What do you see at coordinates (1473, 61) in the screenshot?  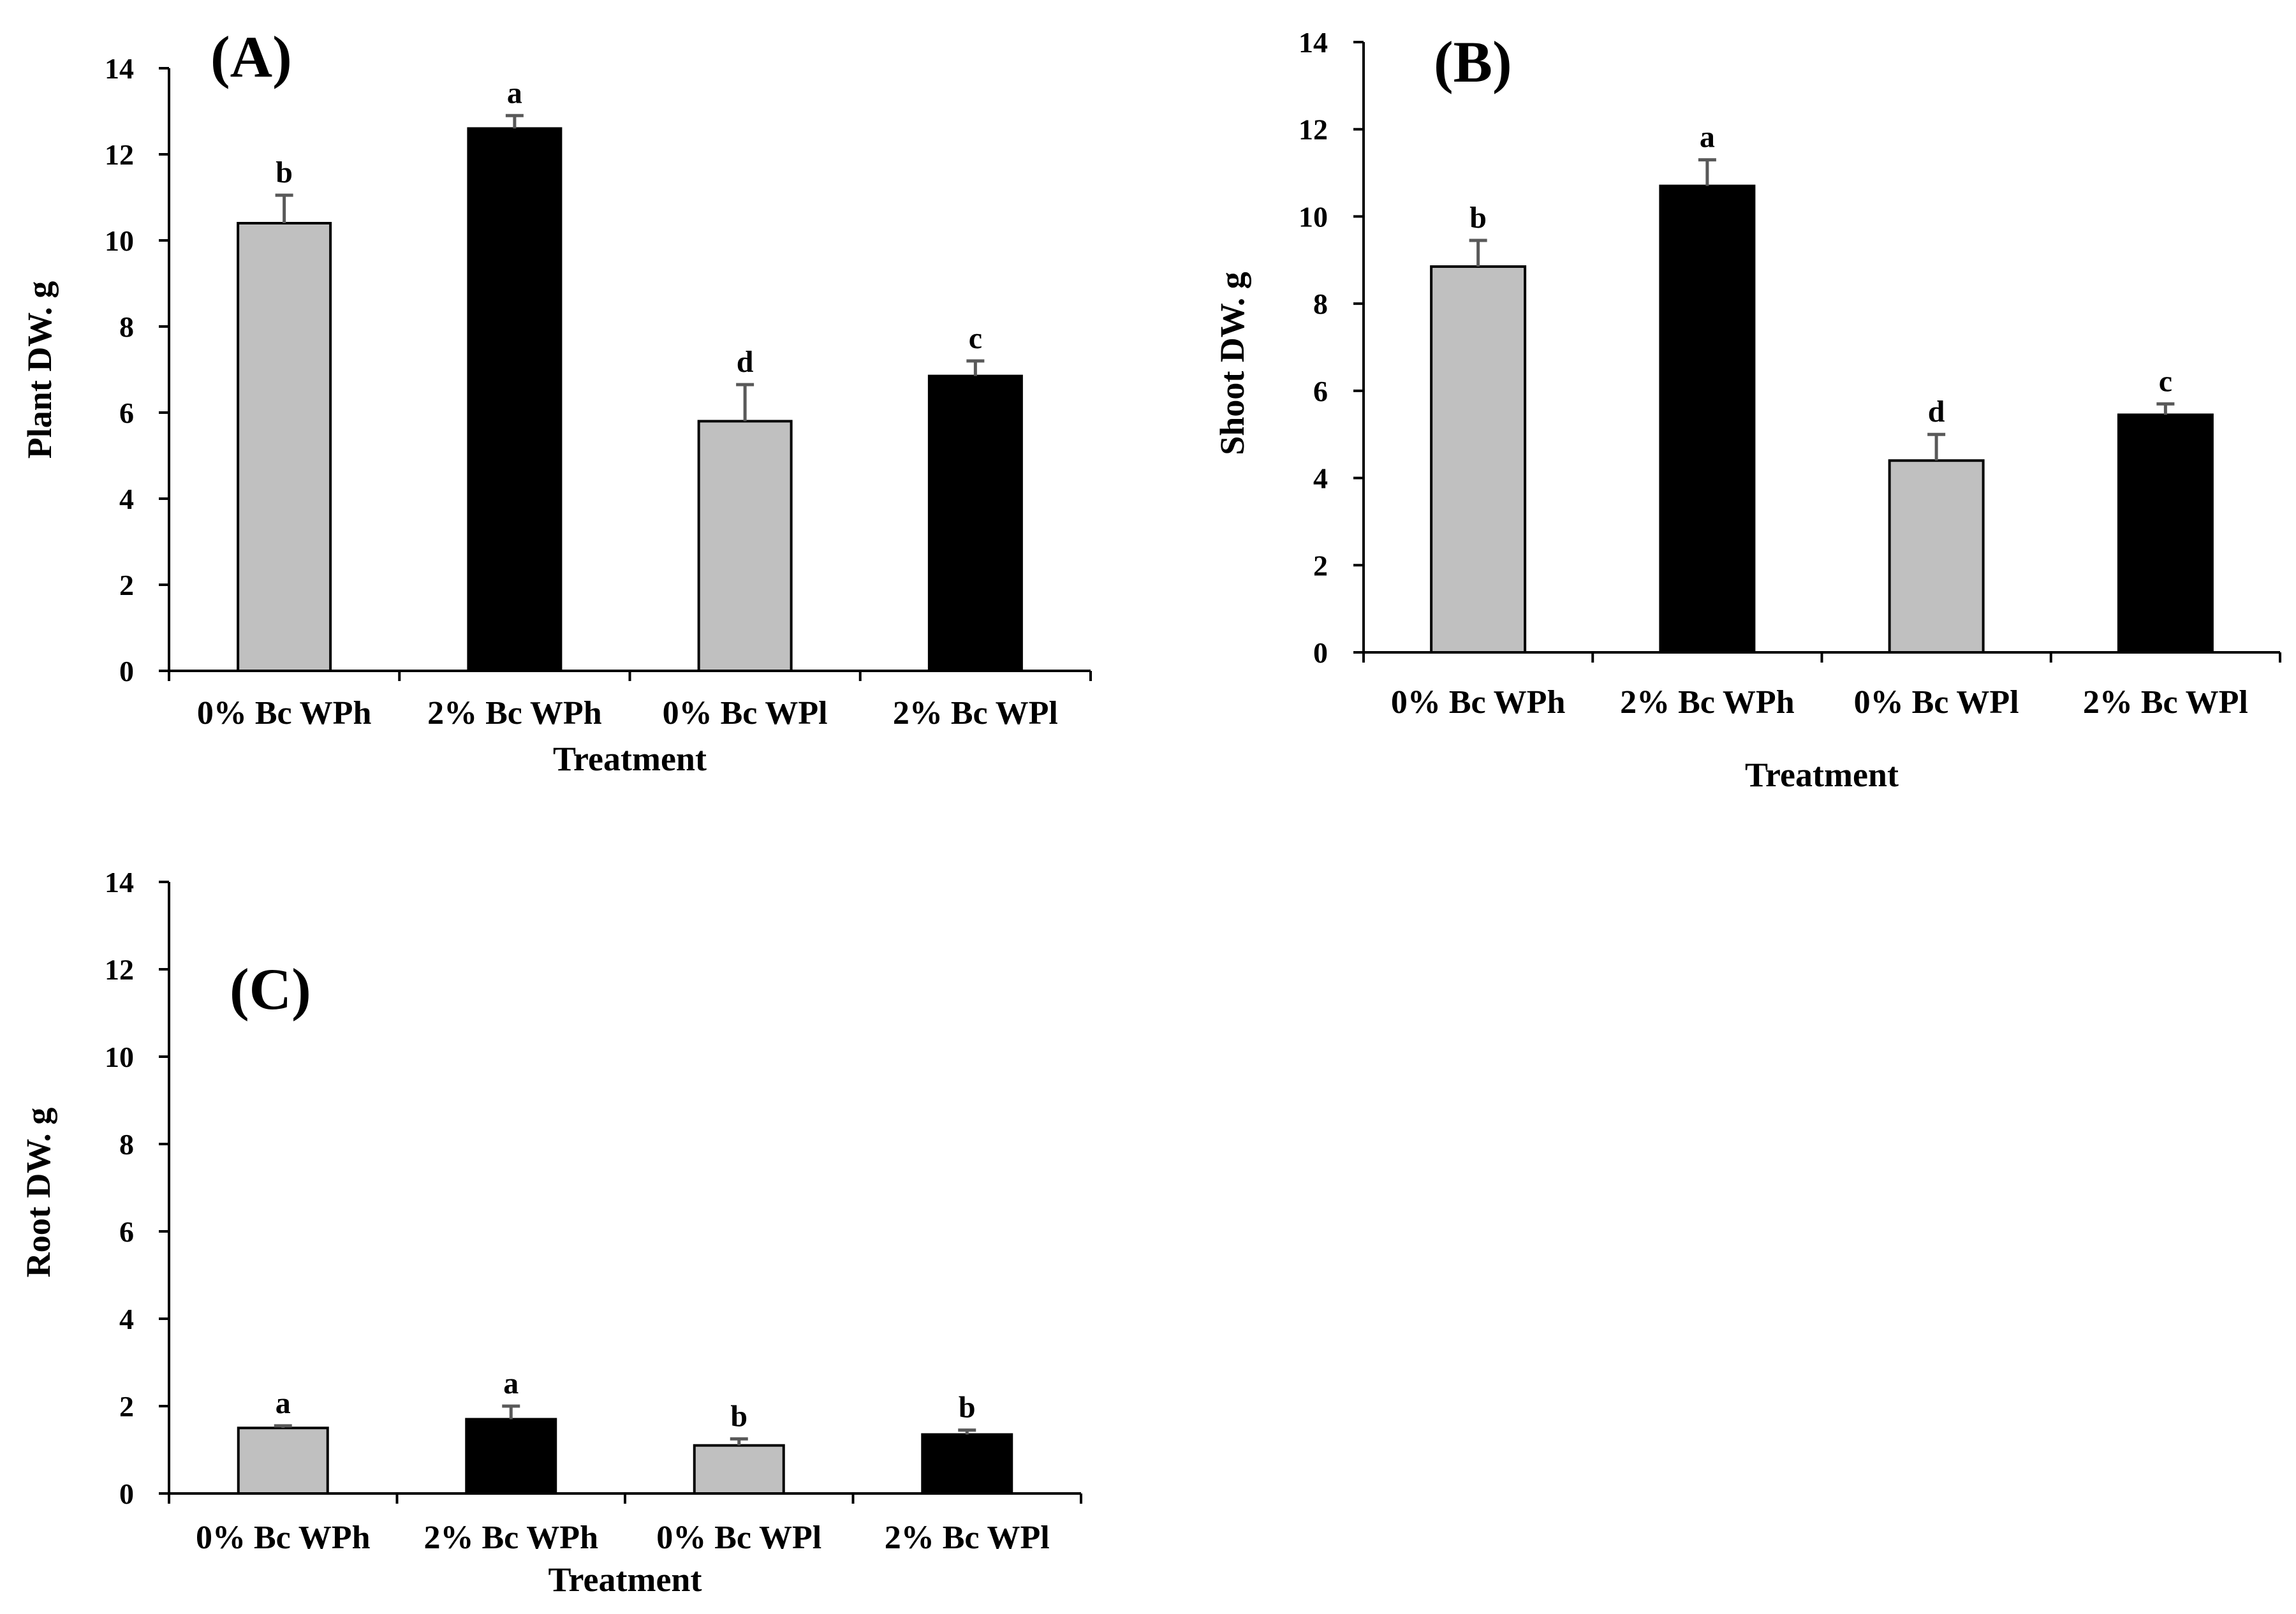 I see `panel-label: (B)` at bounding box center [1473, 61].